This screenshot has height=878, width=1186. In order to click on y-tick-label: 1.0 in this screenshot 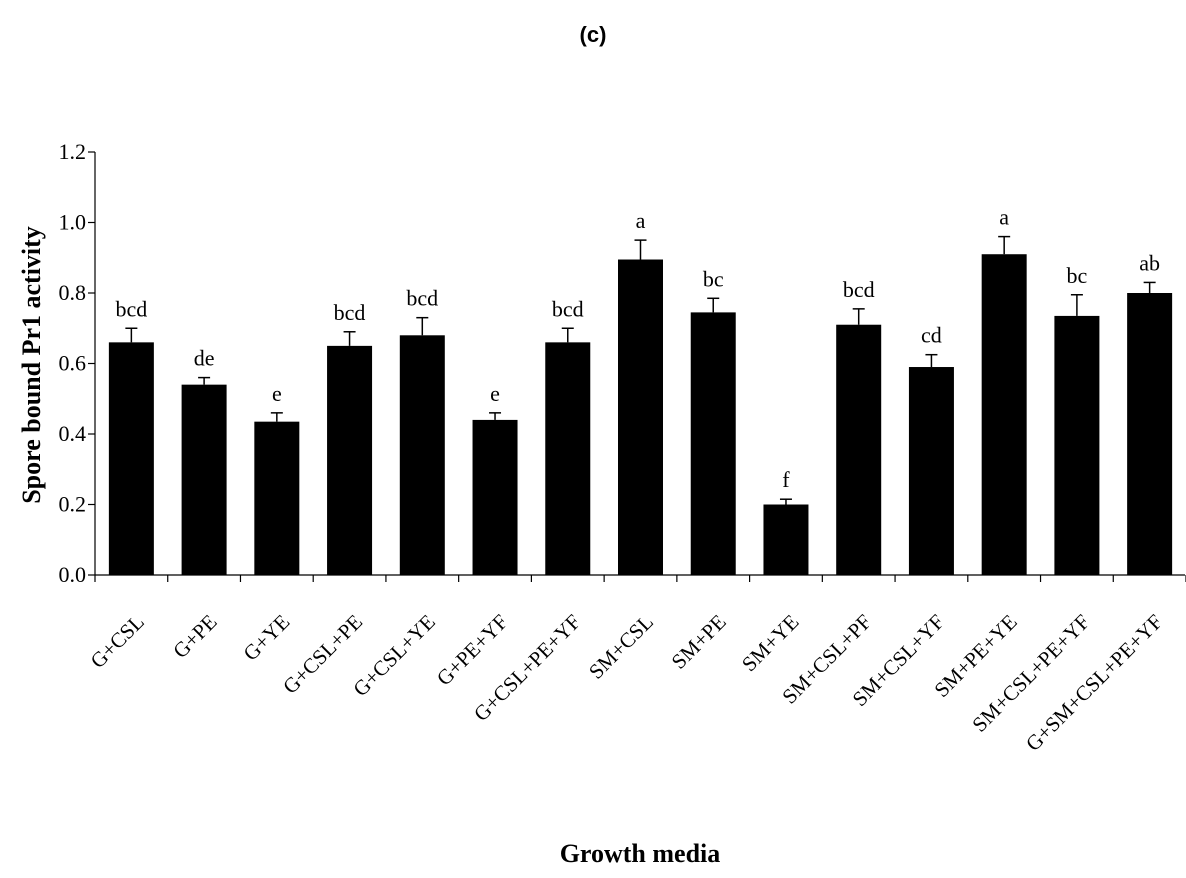, I will do `click(73, 222)`.